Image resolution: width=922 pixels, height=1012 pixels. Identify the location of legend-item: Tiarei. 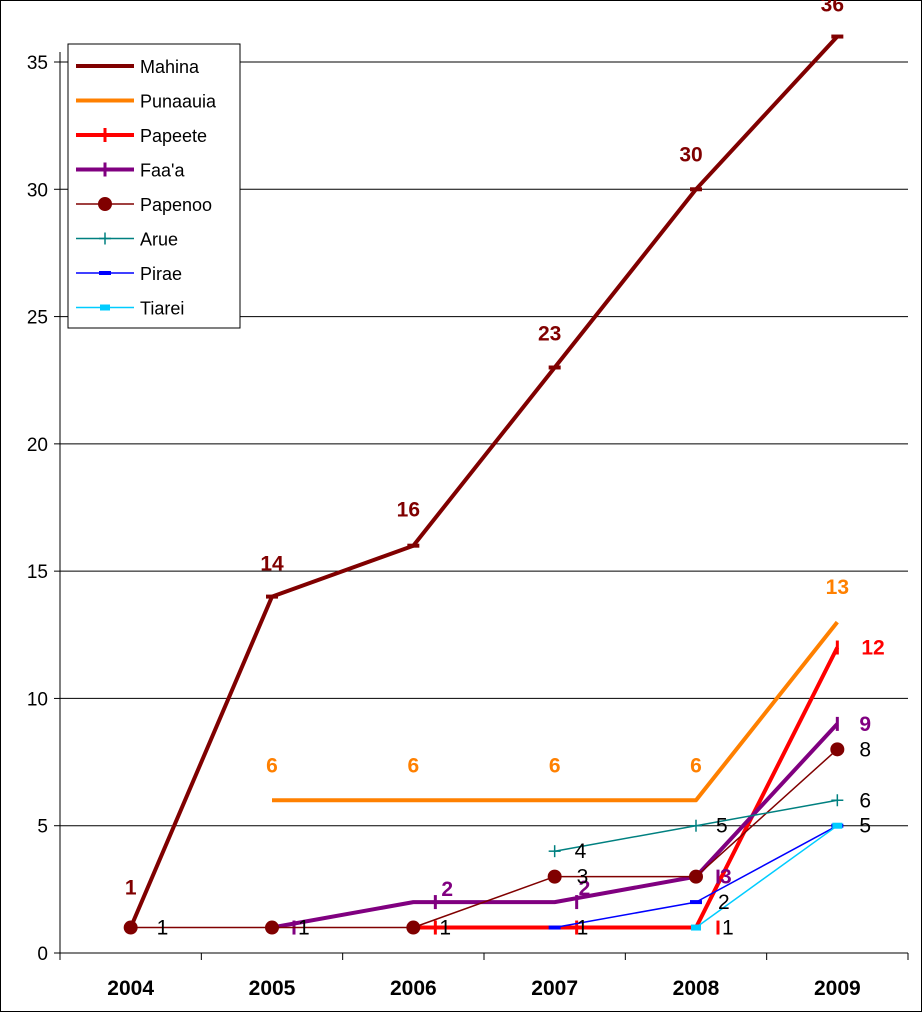
(130, 309).